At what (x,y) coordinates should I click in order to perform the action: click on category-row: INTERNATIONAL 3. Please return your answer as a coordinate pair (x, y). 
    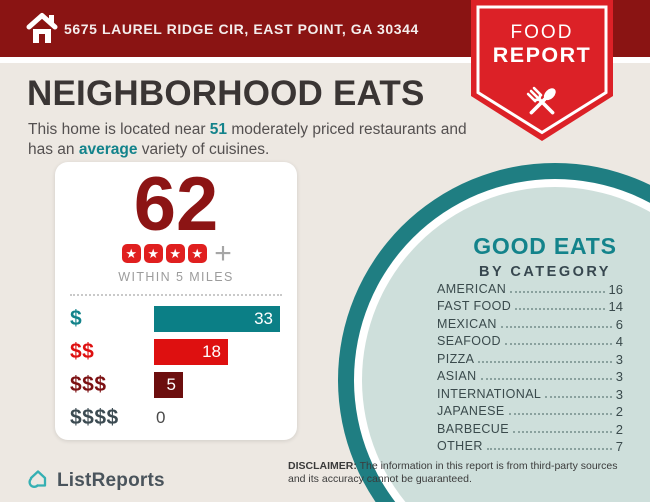
    Looking at the image, I should click on (530, 393).